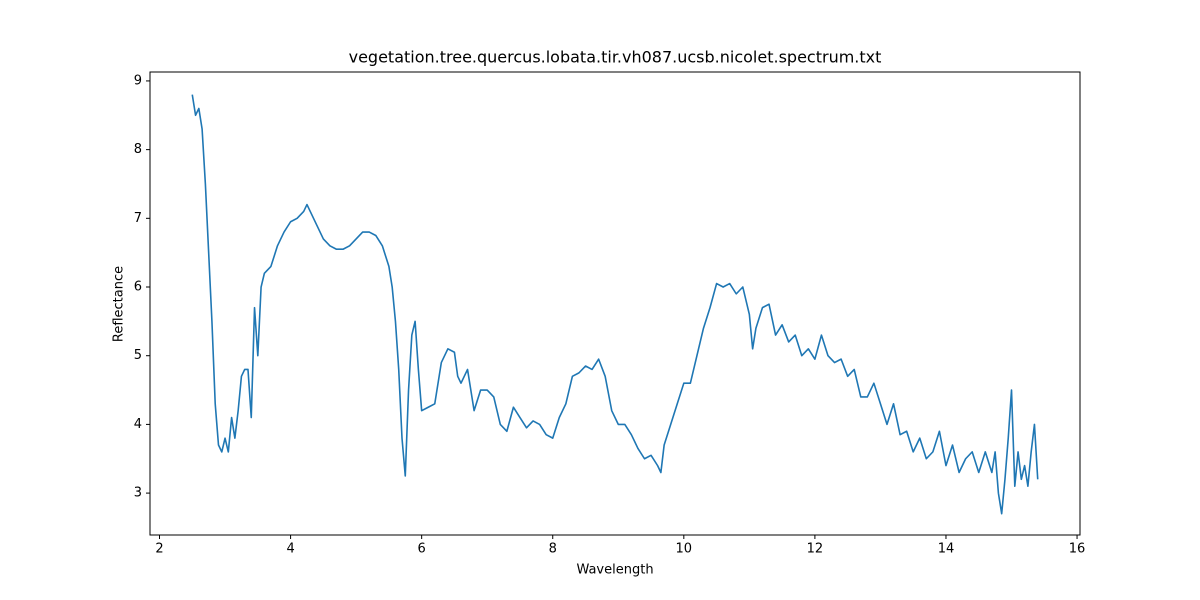 The height and width of the screenshot is (600, 1200). What do you see at coordinates (138, 218) in the screenshot?
I see `y-tick-label: 7` at bounding box center [138, 218].